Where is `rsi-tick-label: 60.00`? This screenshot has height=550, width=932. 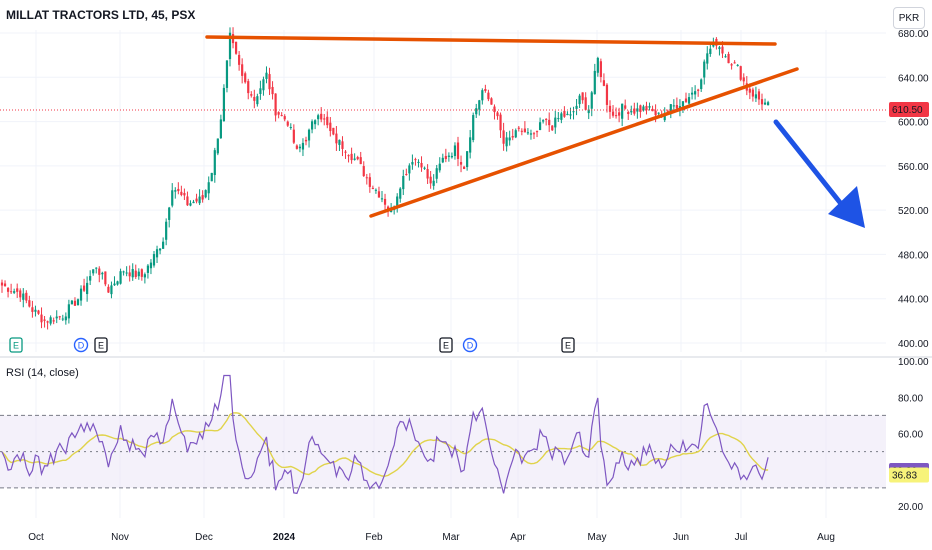 rsi-tick-label: 60.00 is located at coordinates (910, 435).